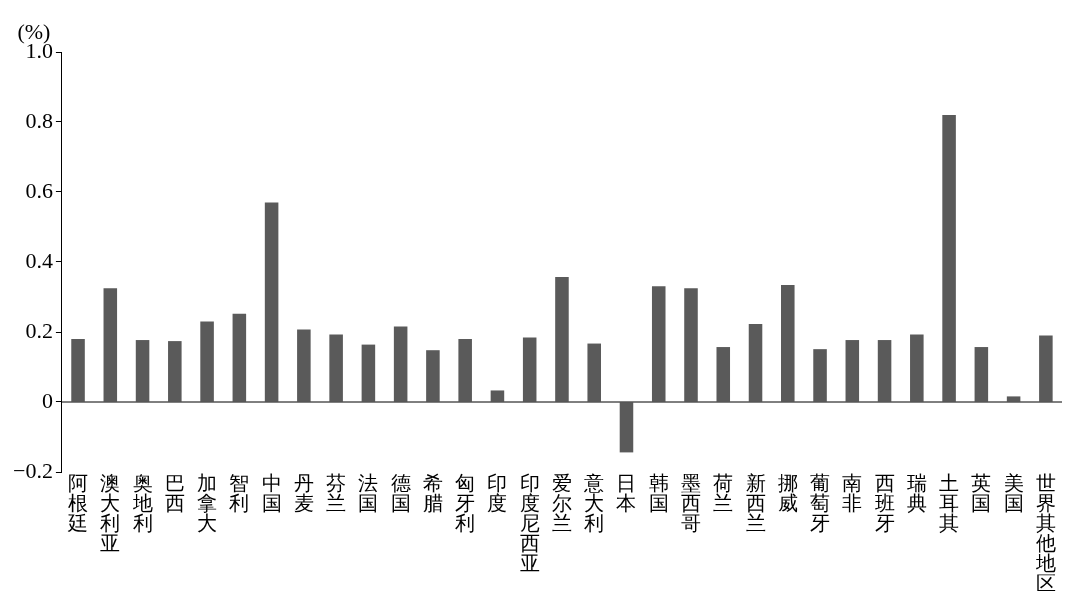 The image size is (1080, 602). Describe the element at coordinates (787, 493) in the screenshot. I see `x-tick-label: 挪威` at that location.